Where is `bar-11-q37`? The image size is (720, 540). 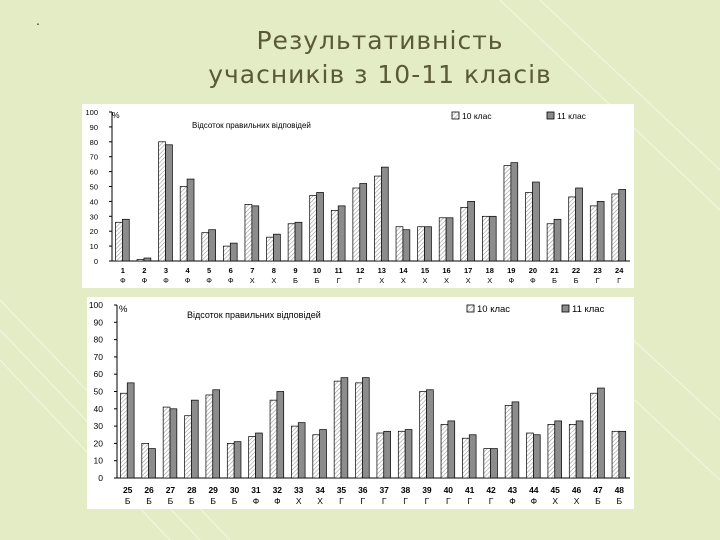 bar-11-q37 is located at coordinates (387, 454).